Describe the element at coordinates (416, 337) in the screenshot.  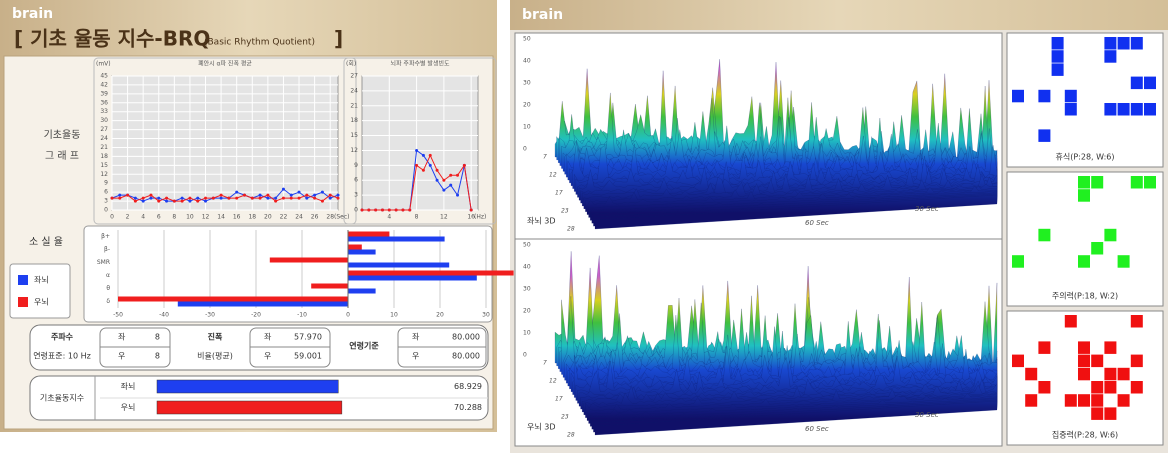
I see `table-side: 좌` at that location.